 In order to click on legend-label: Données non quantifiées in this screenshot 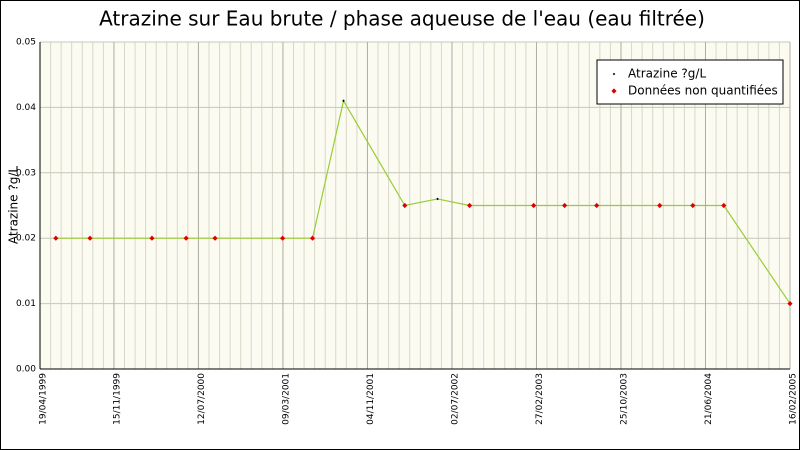, I will do `click(703, 91)`.